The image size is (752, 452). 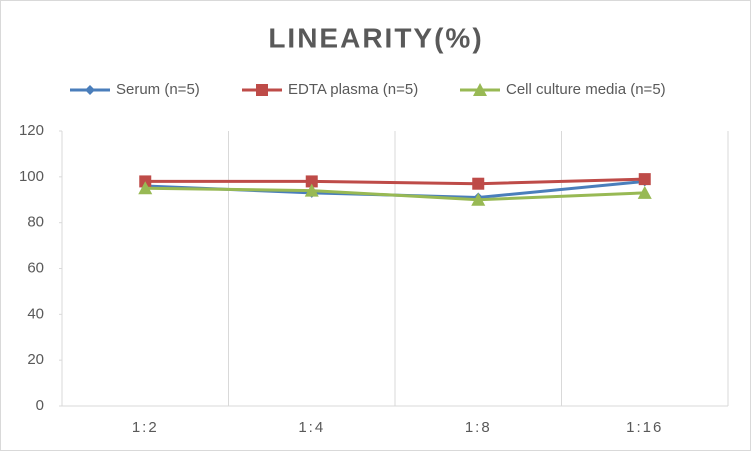 I want to click on y-tick-label: 120, so click(x=31, y=130).